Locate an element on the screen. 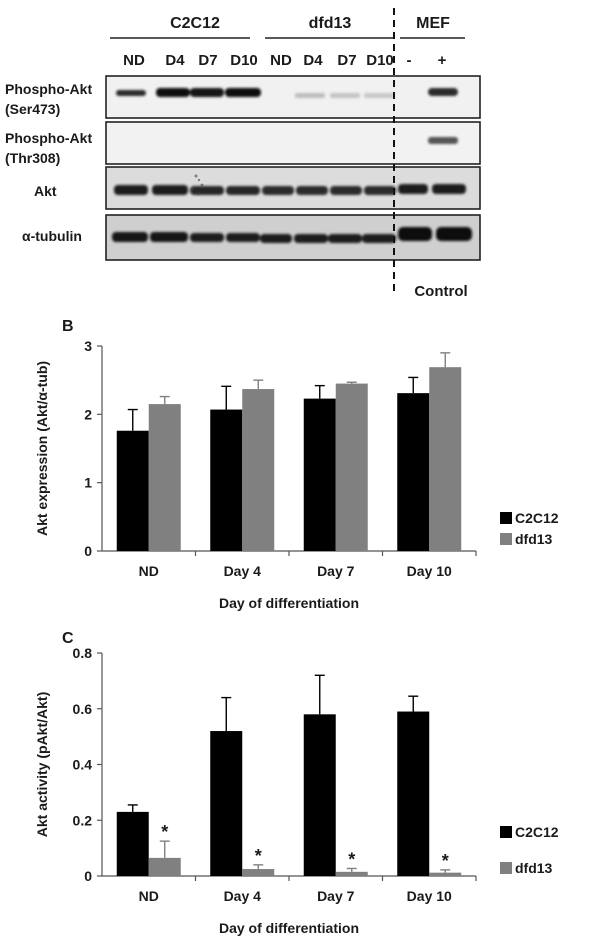  group-label-c2c12: C2C12 is located at coordinates (195, 23).